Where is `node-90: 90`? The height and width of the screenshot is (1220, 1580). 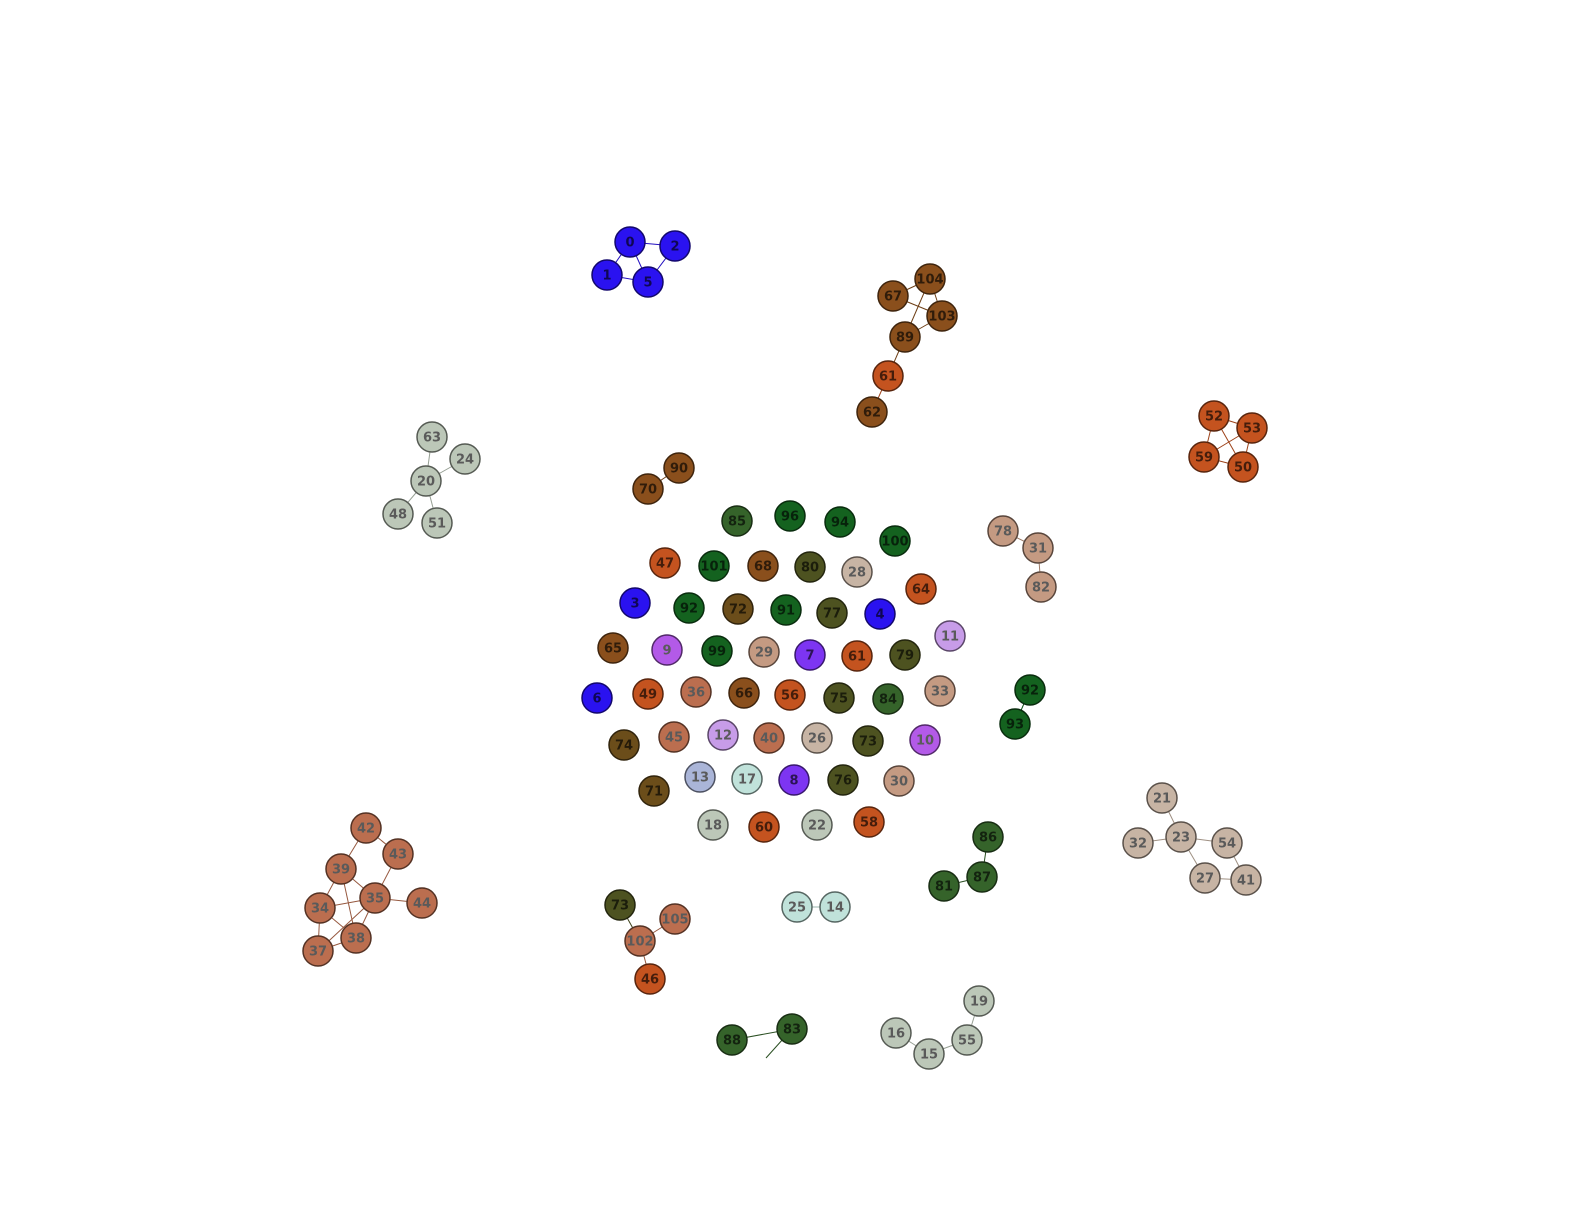 node-90: 90 is located at coordinates (679, 468).